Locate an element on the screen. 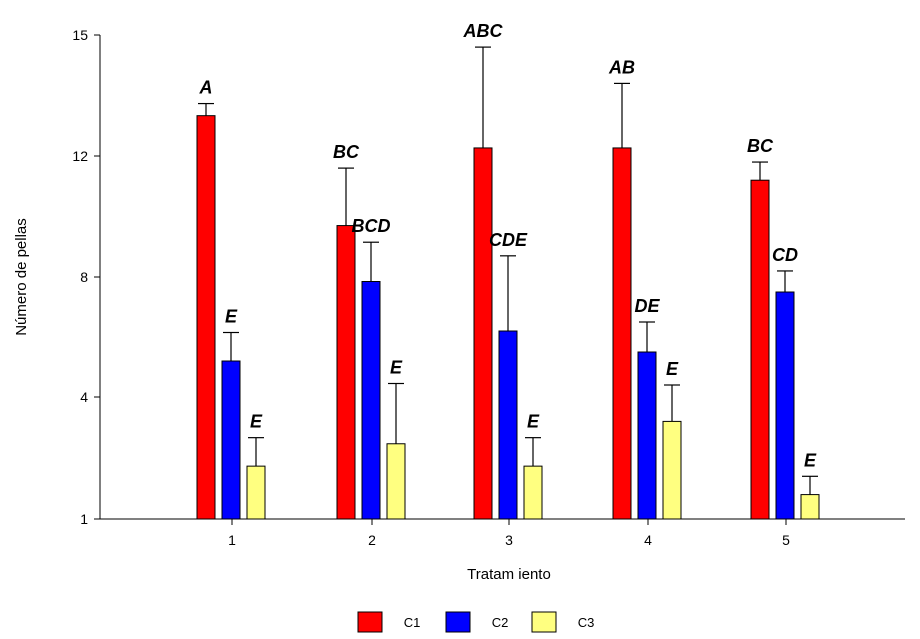 The image size is (920, 639). y-axis-ticks: 1 4 8 12 15 is located at coordinates (86, 277).